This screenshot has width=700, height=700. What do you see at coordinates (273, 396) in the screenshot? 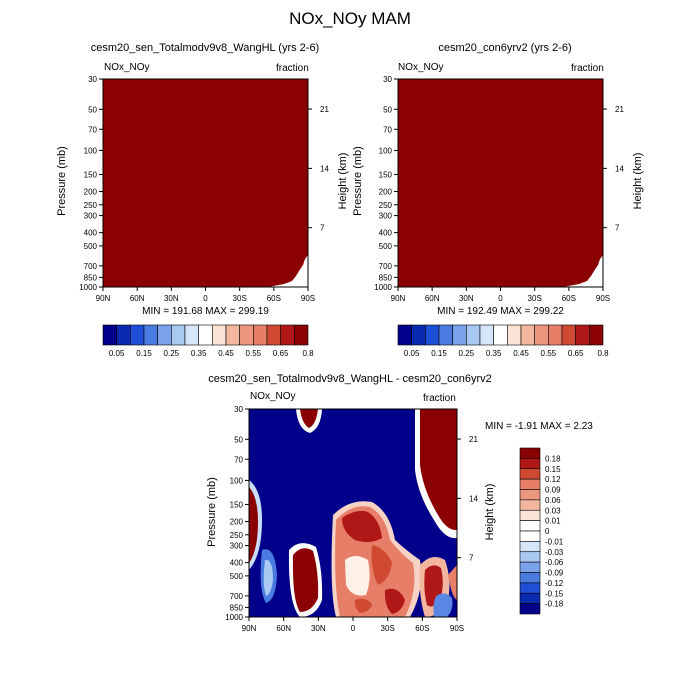
I see `panel3-left-label: NOx_NOy` at bounding box center [273, 396].